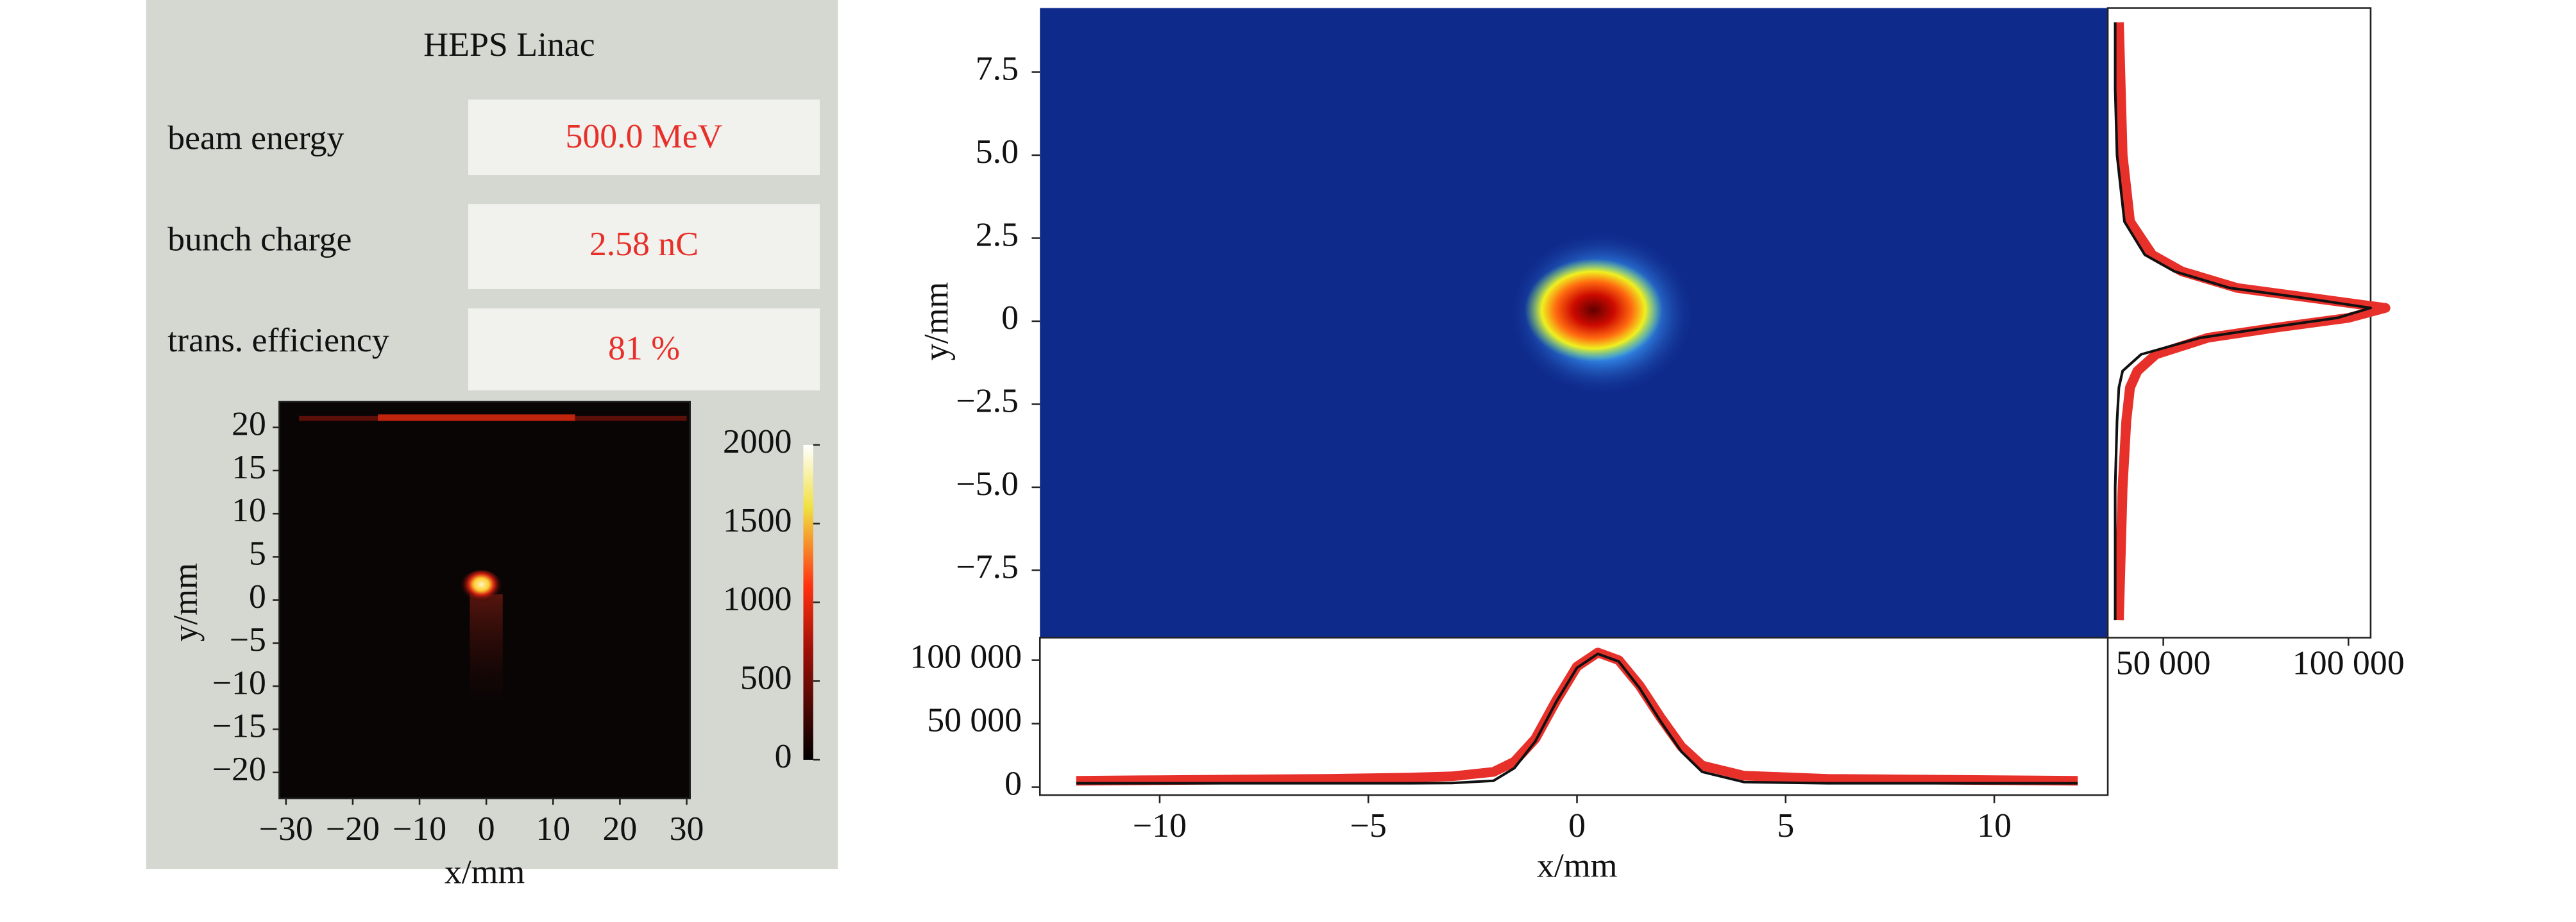 The image size is (2576, 922). I want to click on x-tick-label: −20, so click(353, 828).